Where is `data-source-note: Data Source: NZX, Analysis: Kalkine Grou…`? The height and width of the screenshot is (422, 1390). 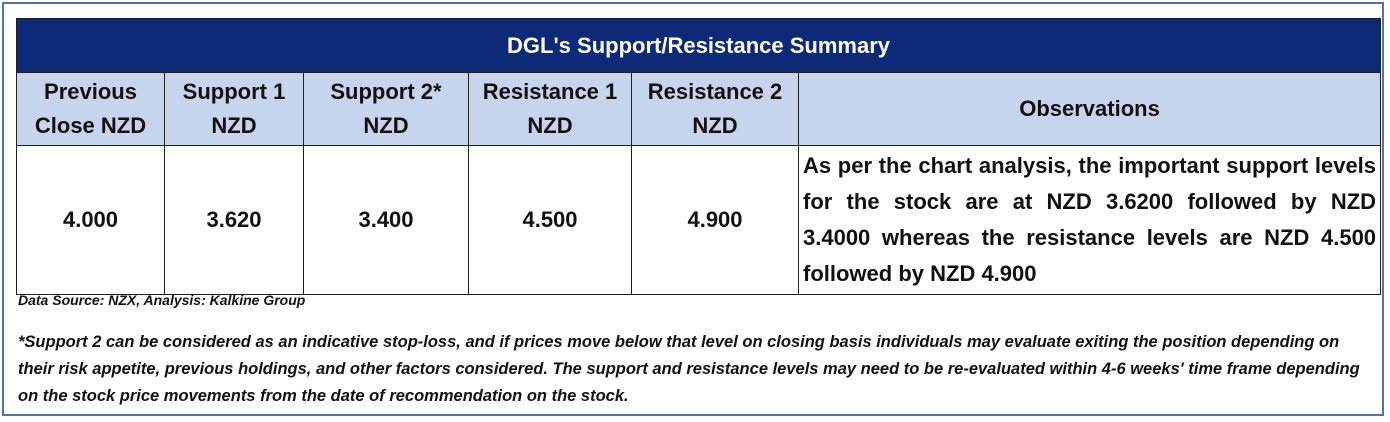 data-source-note: Data Source: NZX, Analysis: Kalkine Grou… is located at coordinates (162, 300).